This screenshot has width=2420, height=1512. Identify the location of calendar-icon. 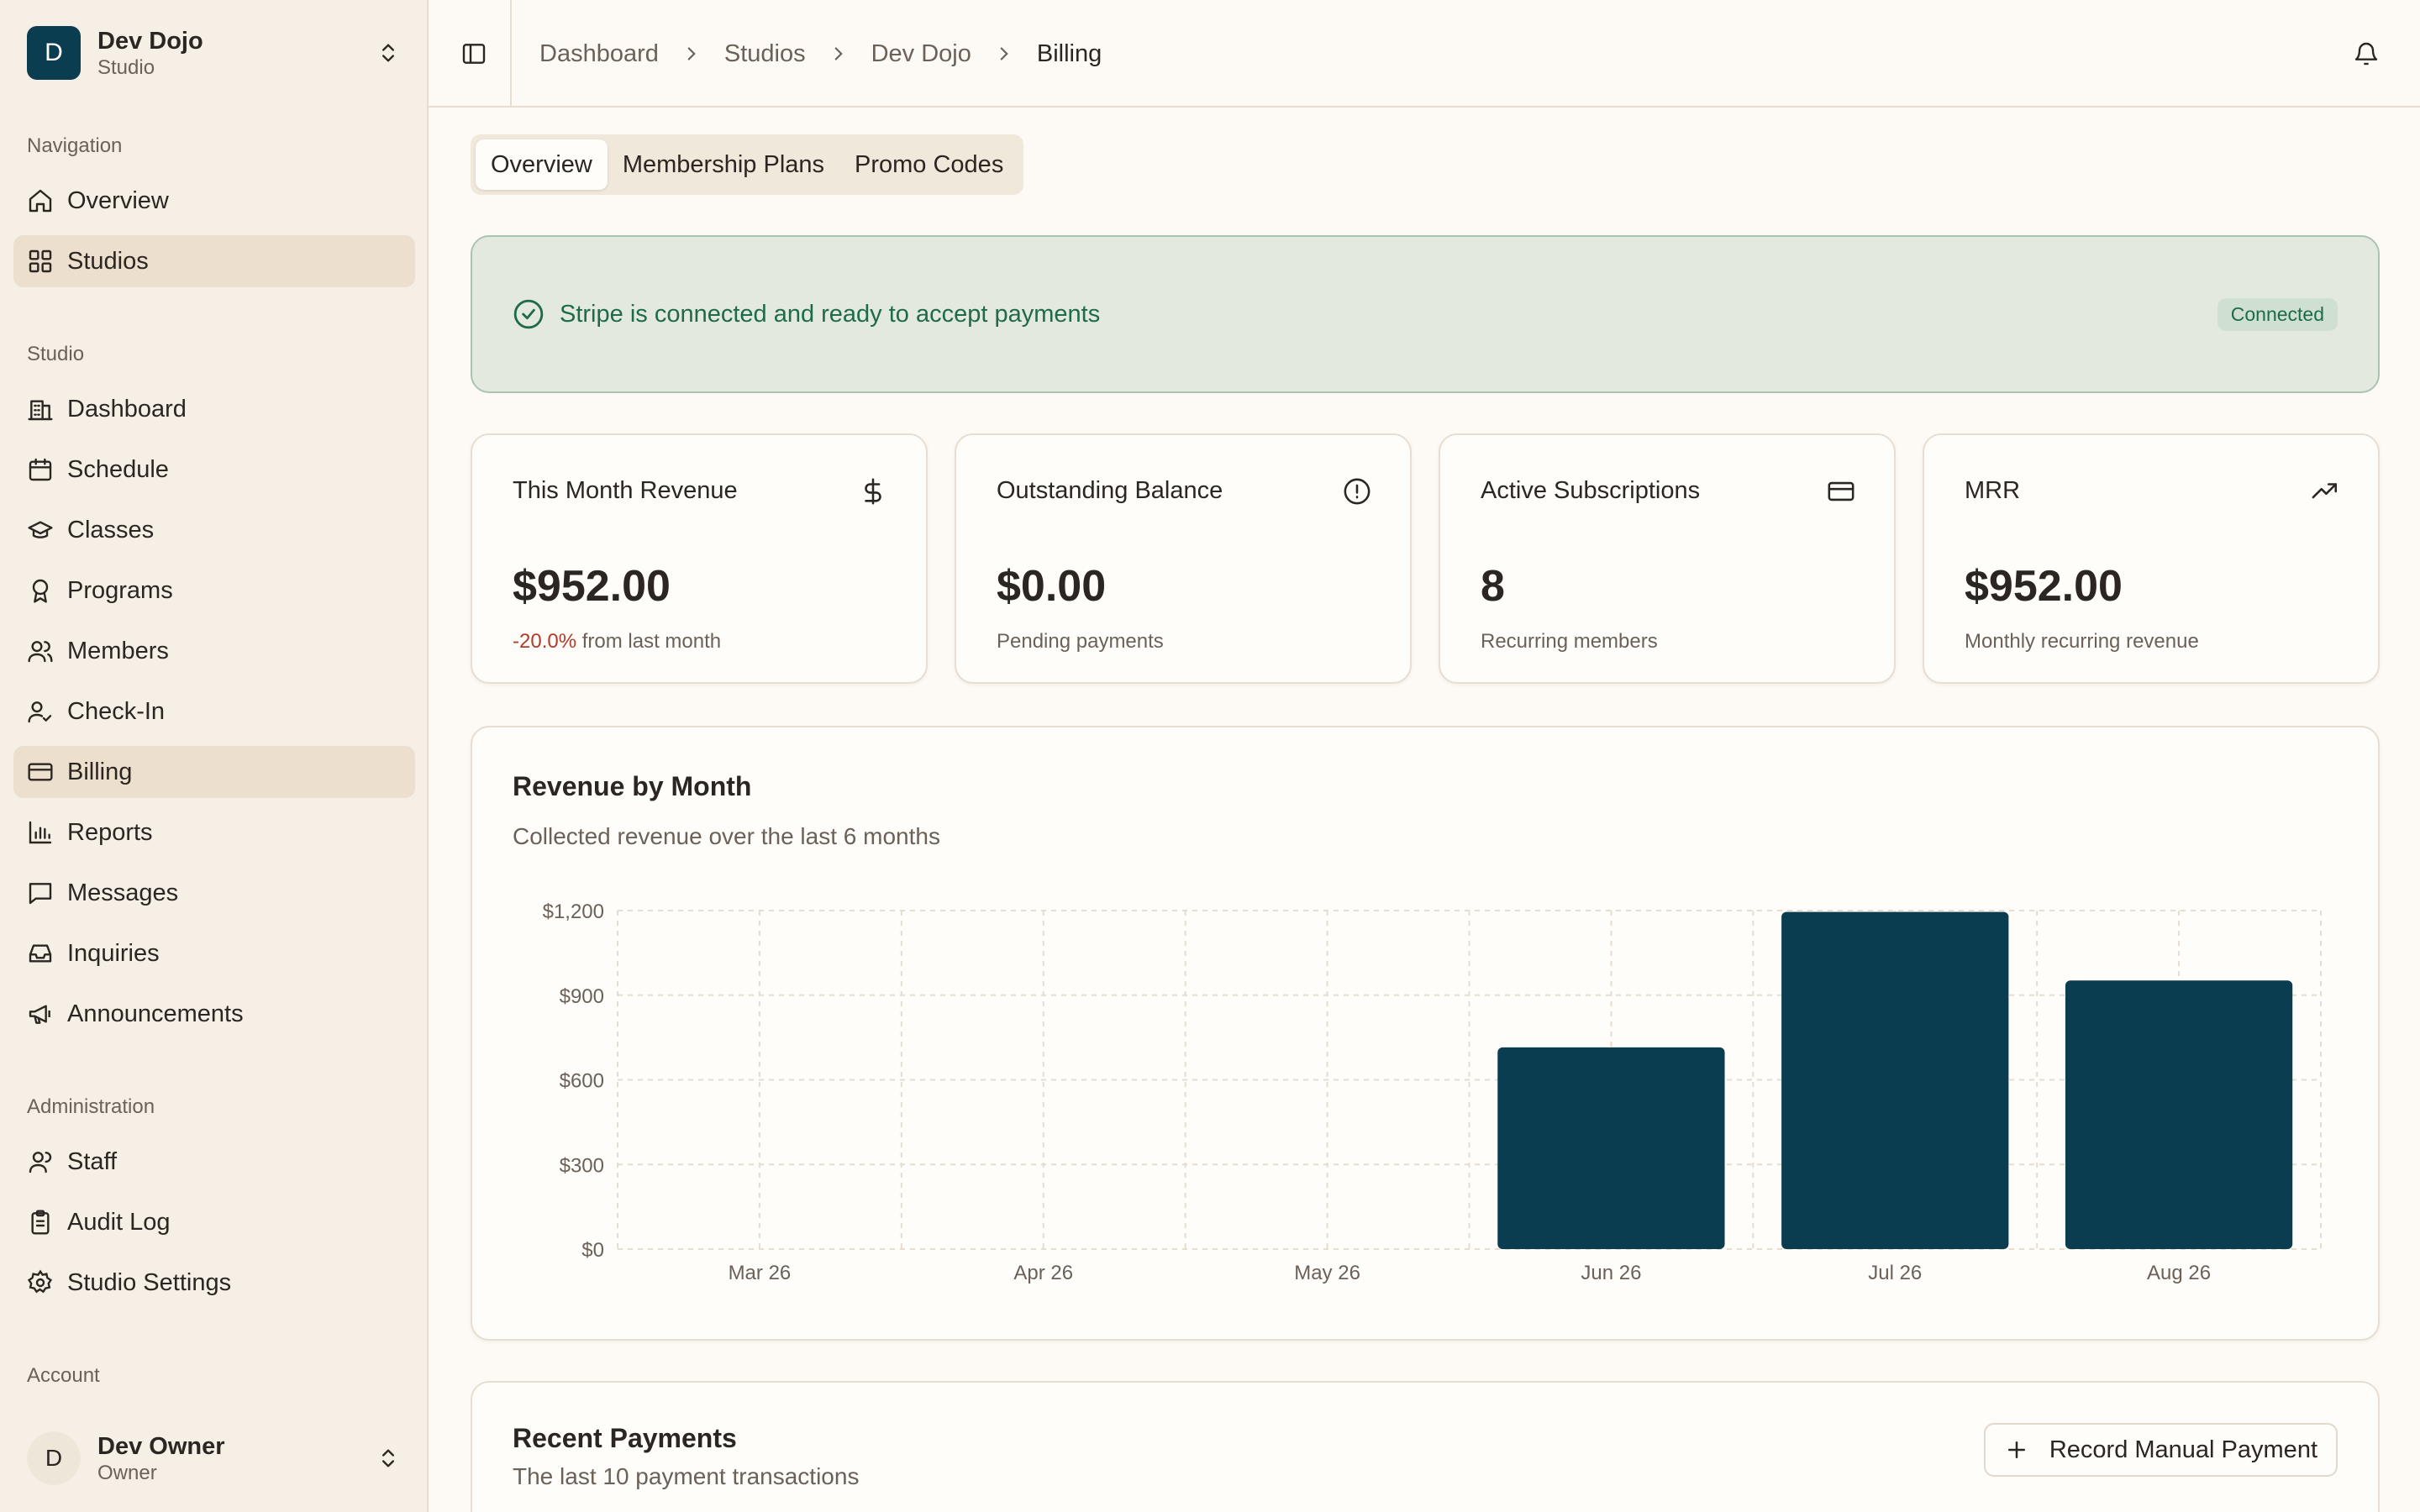
(40, 469).